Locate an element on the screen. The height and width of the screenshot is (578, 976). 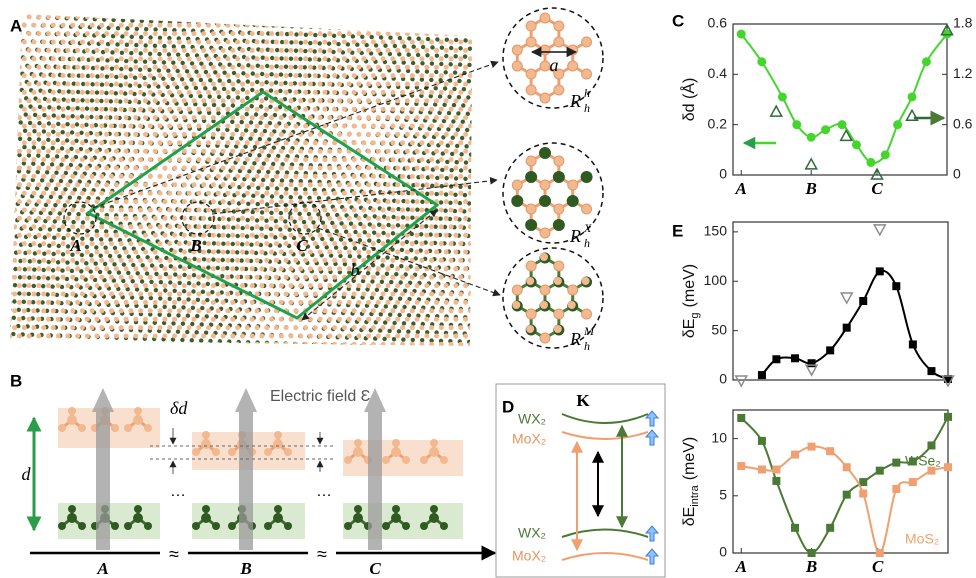
y-axis-label-main: δE is located at coordinates (689, 517).